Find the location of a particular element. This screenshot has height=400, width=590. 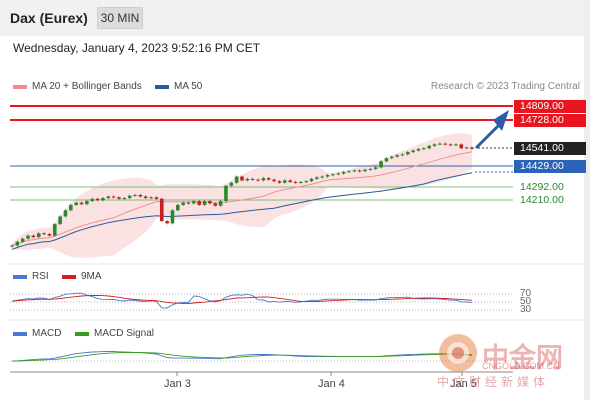

rsi-level-label-70: 70 is located at coordinates (526, 293).